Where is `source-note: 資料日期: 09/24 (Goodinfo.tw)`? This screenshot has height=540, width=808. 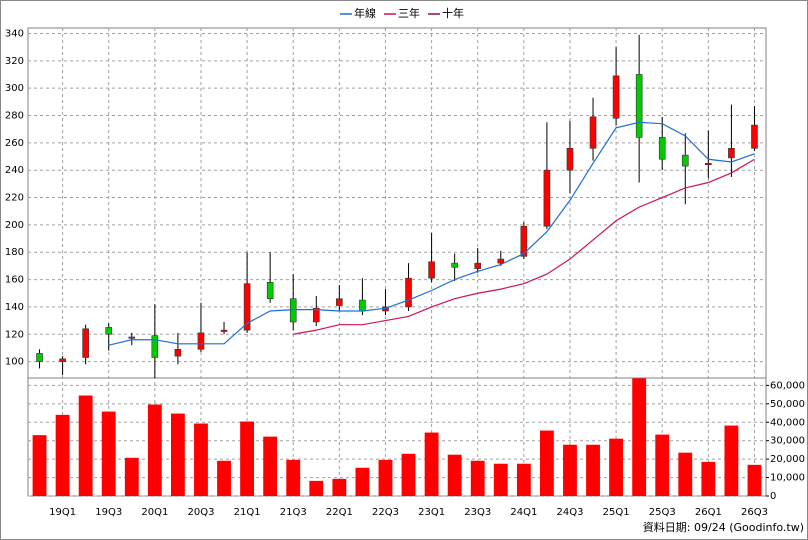 source-note: 資料日期: 09/24 (Goodinfo.tw) is located at coordinates (723, 527).